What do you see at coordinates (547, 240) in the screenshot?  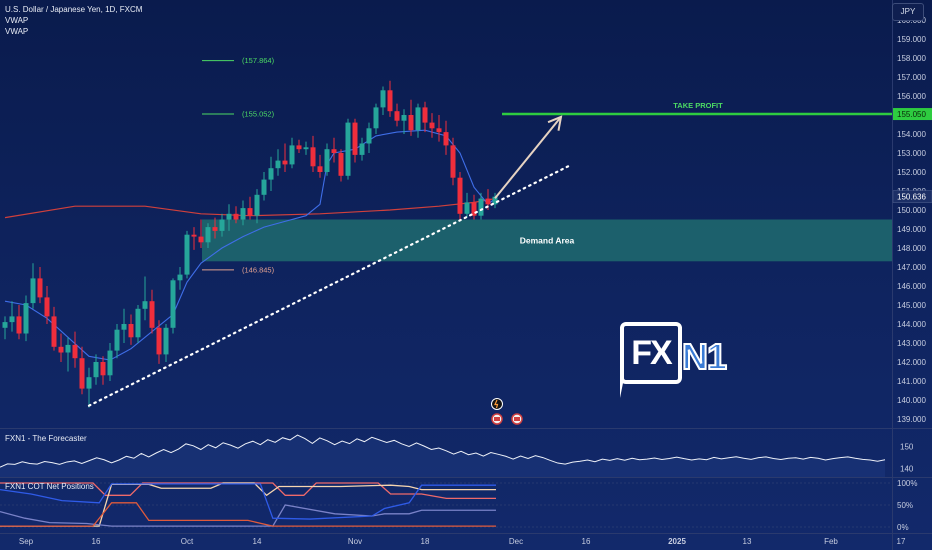 I see `demand-area-zone` at bounding box center [547, 240].